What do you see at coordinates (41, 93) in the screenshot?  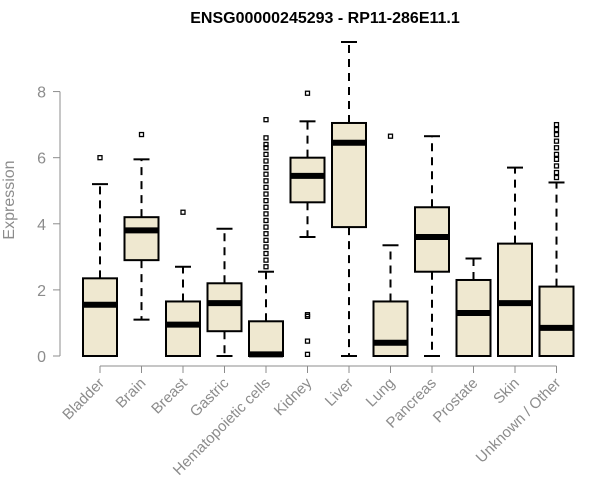 I see `y-tick-label: 8` at bounding box center [41, 93].